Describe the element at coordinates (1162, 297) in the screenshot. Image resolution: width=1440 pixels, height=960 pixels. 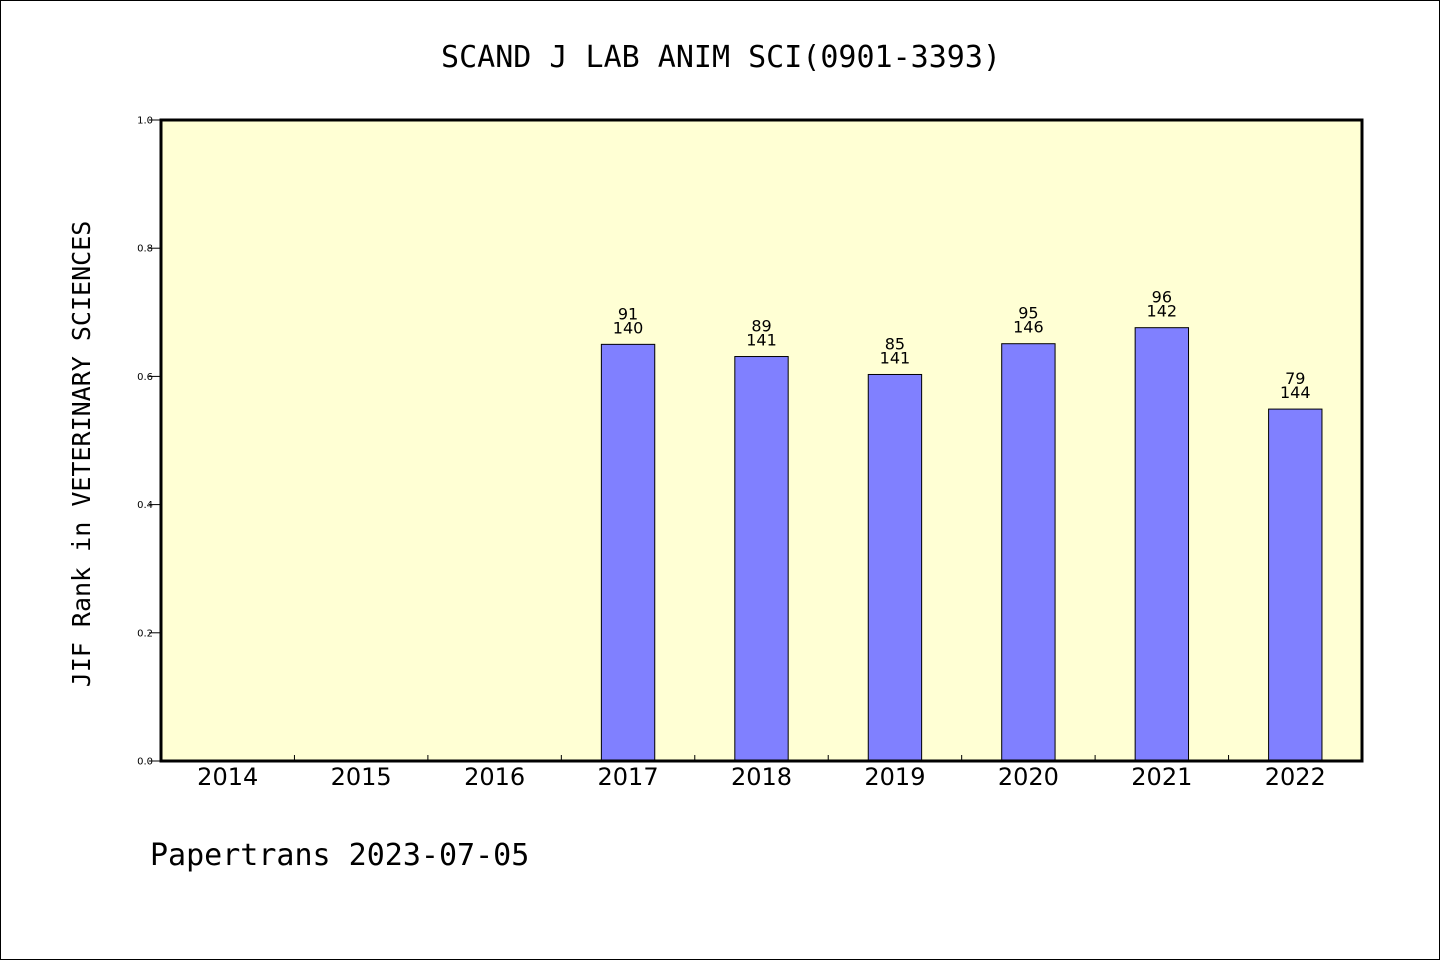
I see `data-label-rank: 96` at that location.